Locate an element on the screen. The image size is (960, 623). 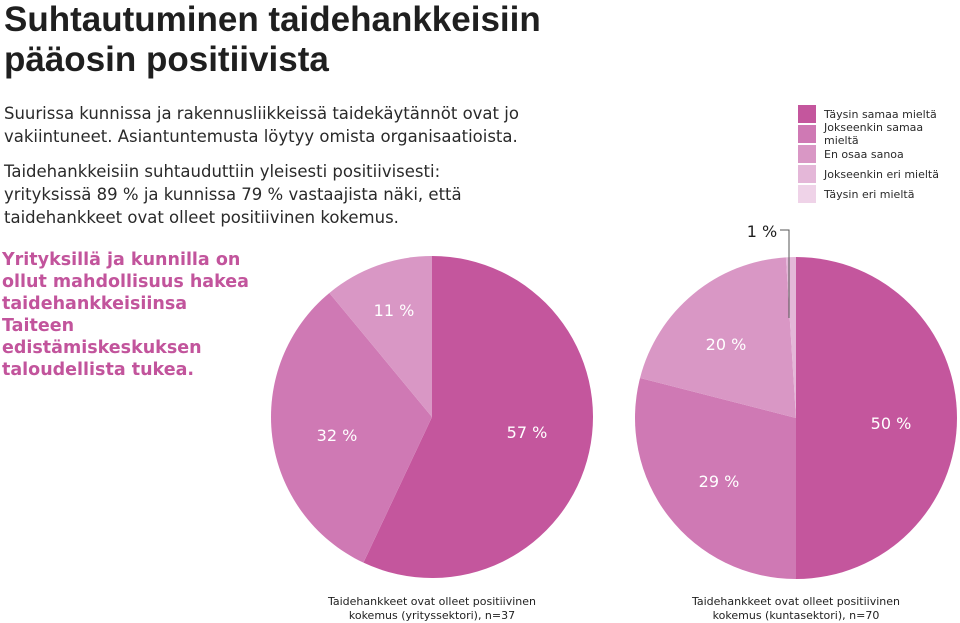
legend-item: Täysin eri mieltä is located at coordinates (879, 194).